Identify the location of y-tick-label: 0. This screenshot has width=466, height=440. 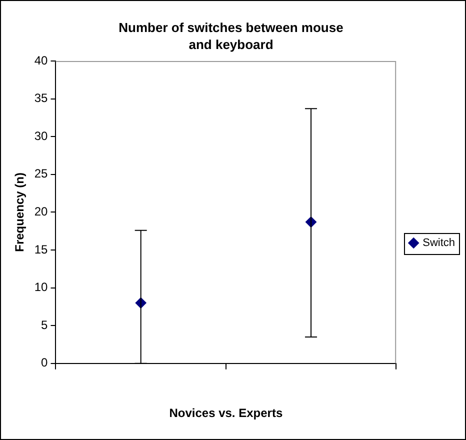
(44, 363).